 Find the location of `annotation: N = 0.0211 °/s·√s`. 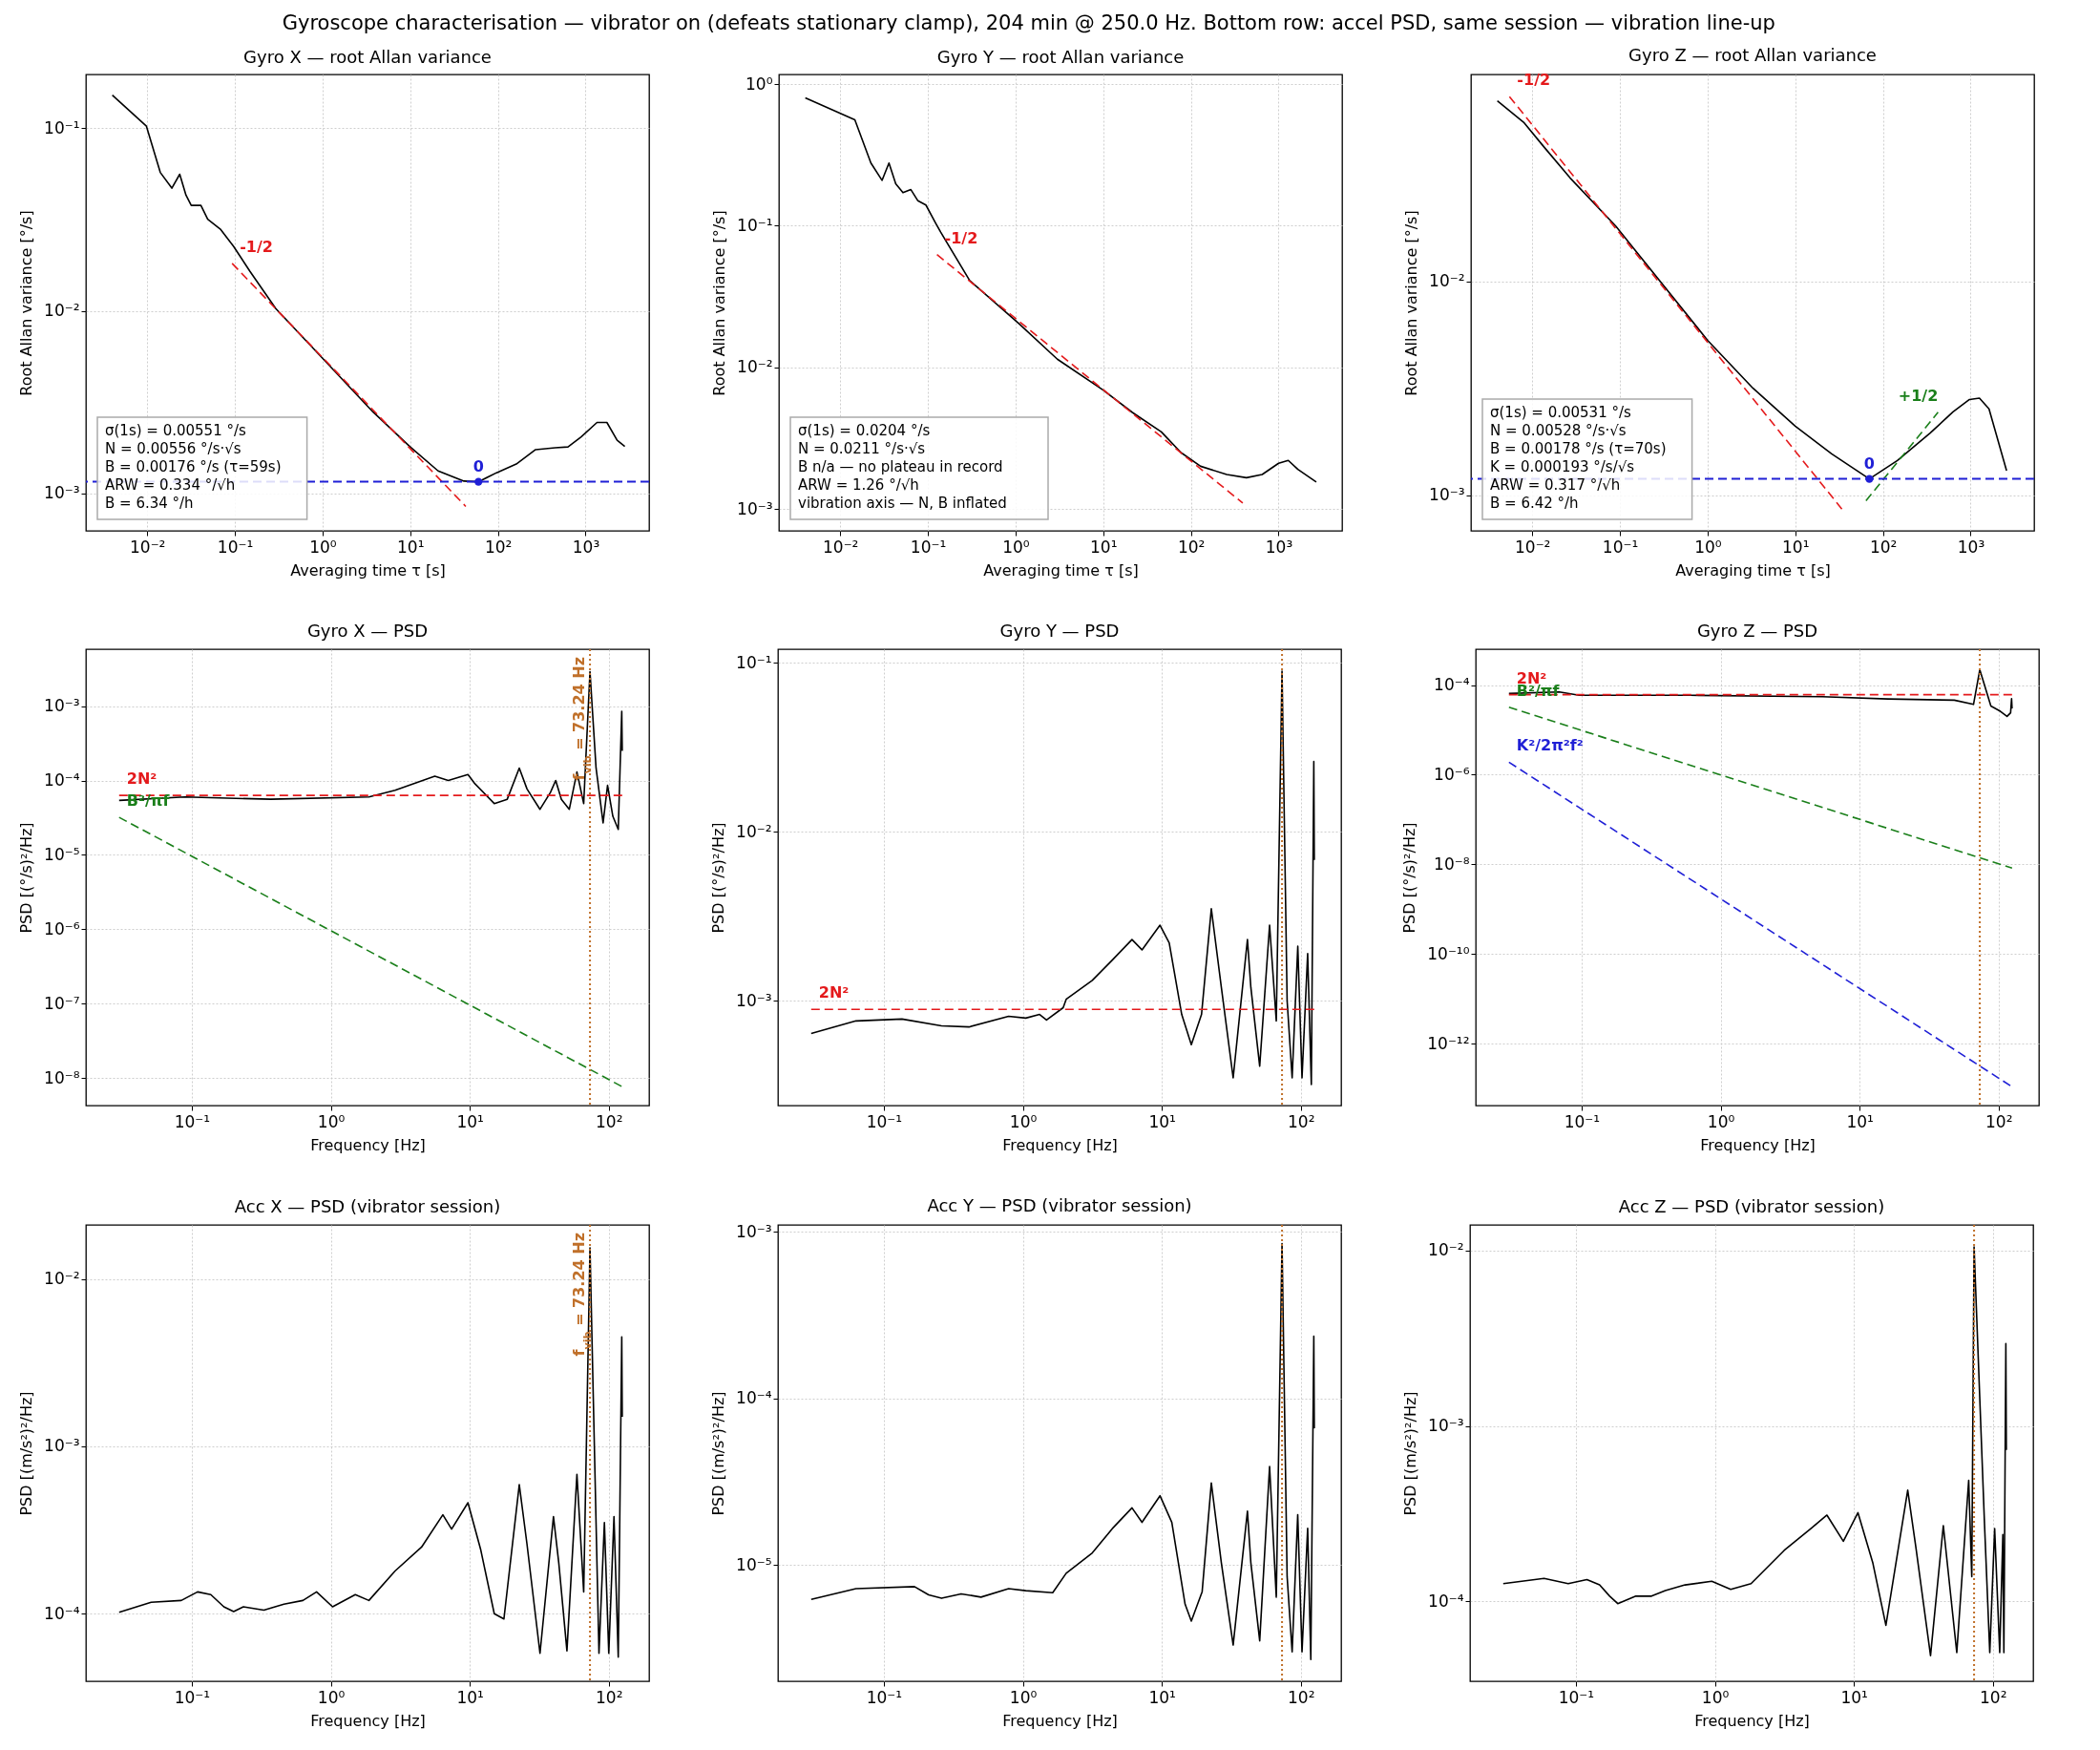

annotation: N = 0.0211 °/s·√s is located at coordinates (862, 448).